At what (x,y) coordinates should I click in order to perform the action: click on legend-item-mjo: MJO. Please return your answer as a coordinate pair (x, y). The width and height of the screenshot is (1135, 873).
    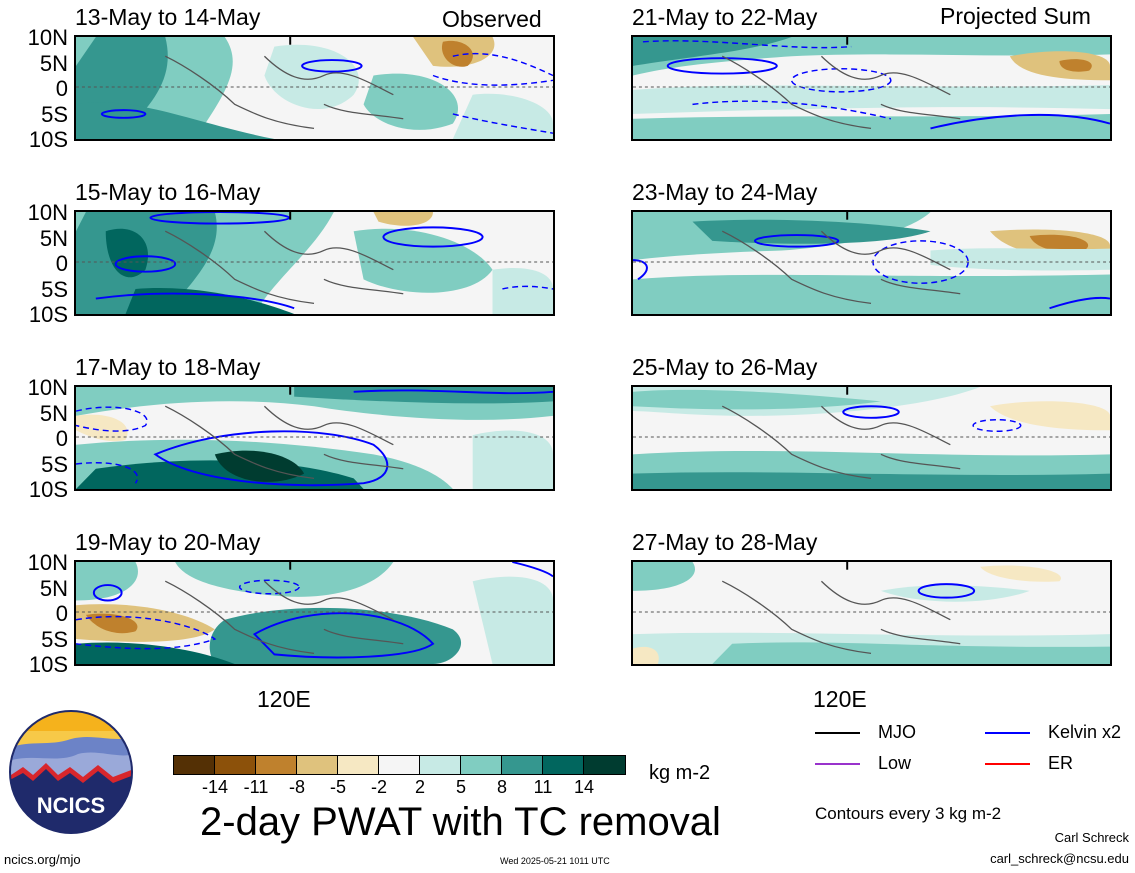
    Looking at the image, I should click on (865, 732).